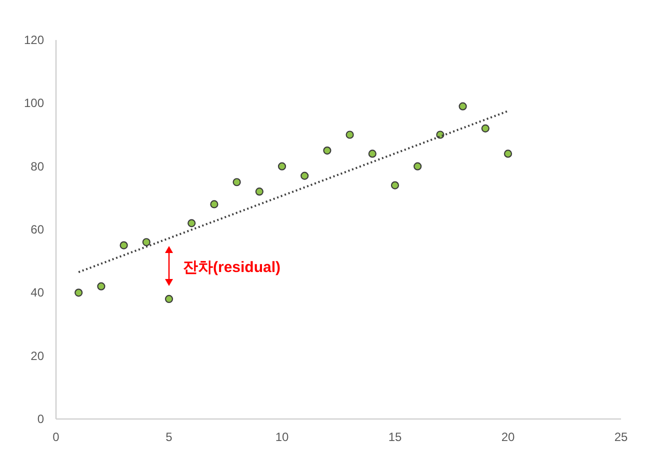 The width and height of the screenshot is (659, 468). I want to click on y-tick-label: 20, so click(37, 355).